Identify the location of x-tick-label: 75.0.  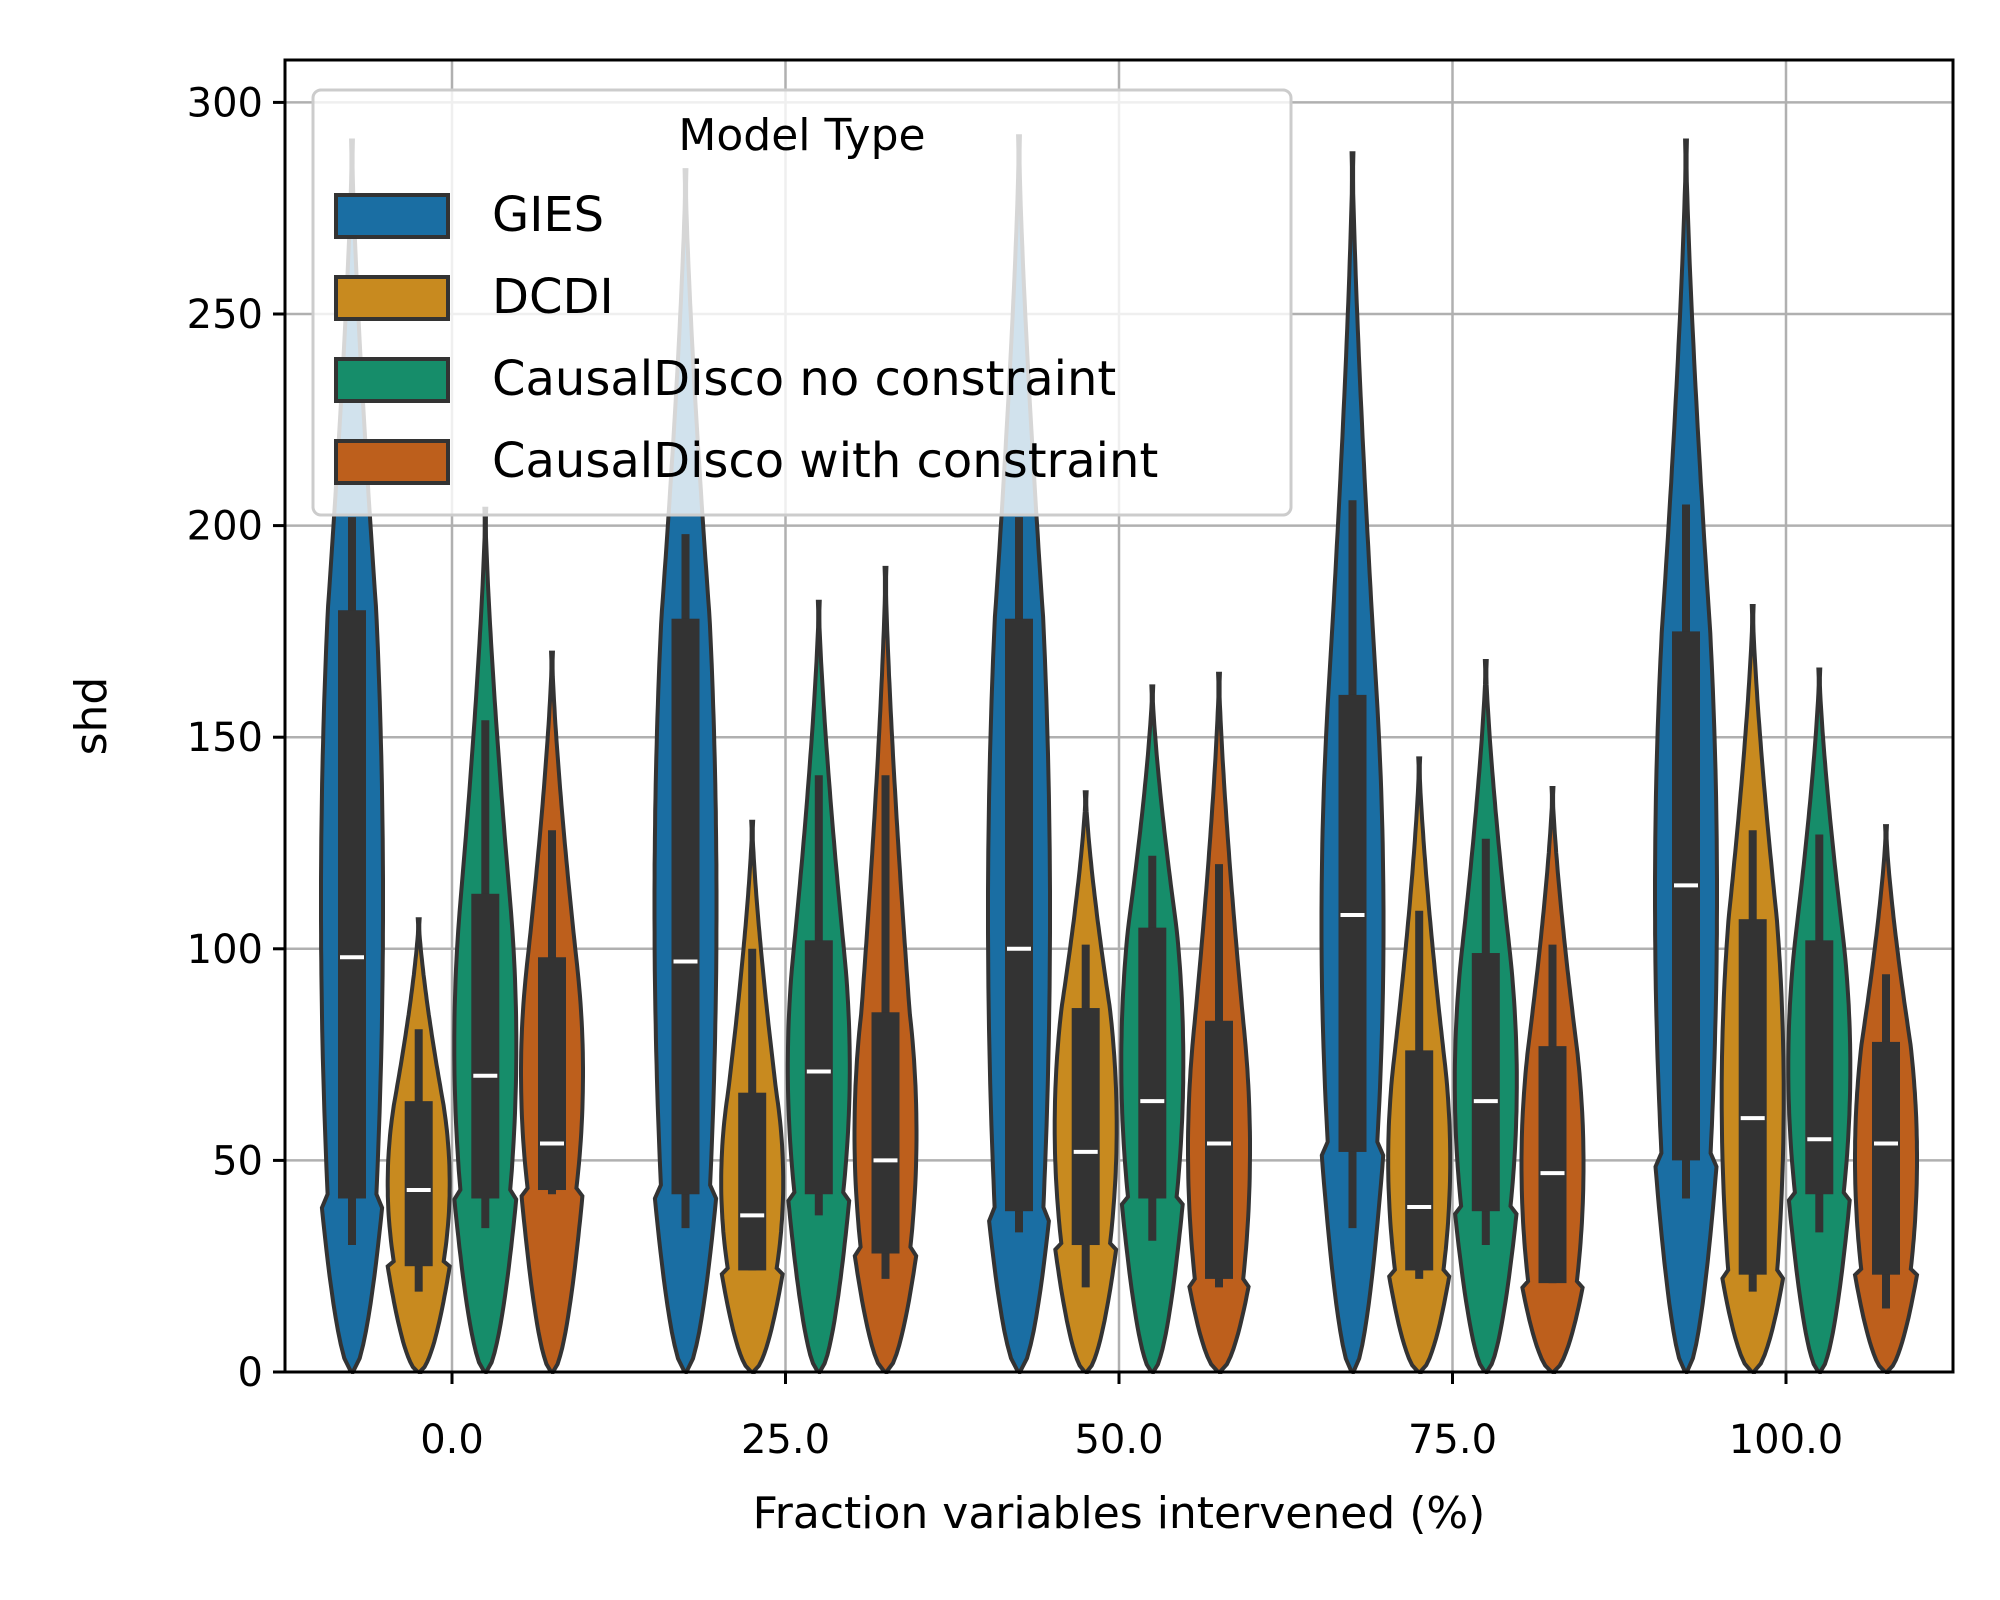
(1452, 1440).